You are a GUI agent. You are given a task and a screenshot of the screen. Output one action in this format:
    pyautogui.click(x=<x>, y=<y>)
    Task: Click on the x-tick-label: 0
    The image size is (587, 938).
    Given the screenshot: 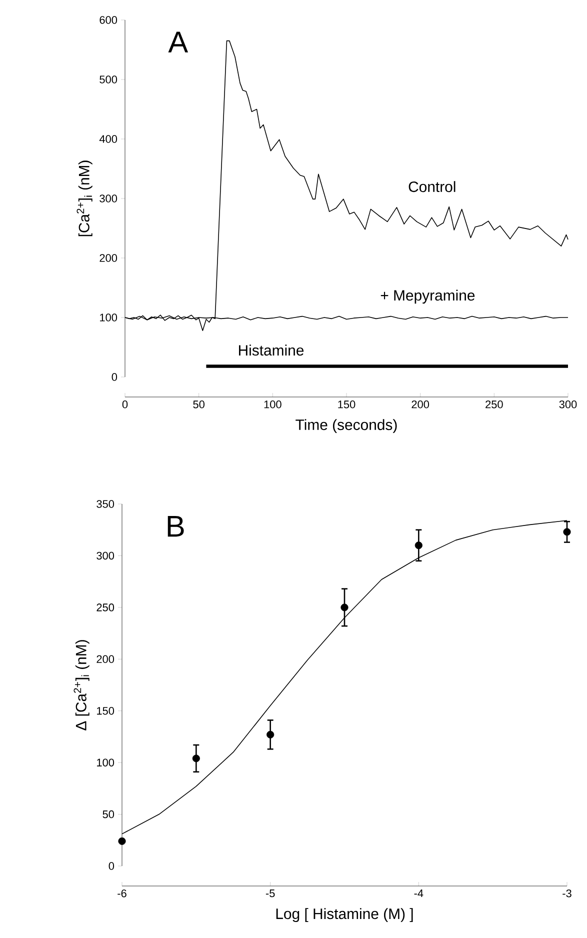 What is the action you would take?
    pyautogui.click(x=125, y=404)
    